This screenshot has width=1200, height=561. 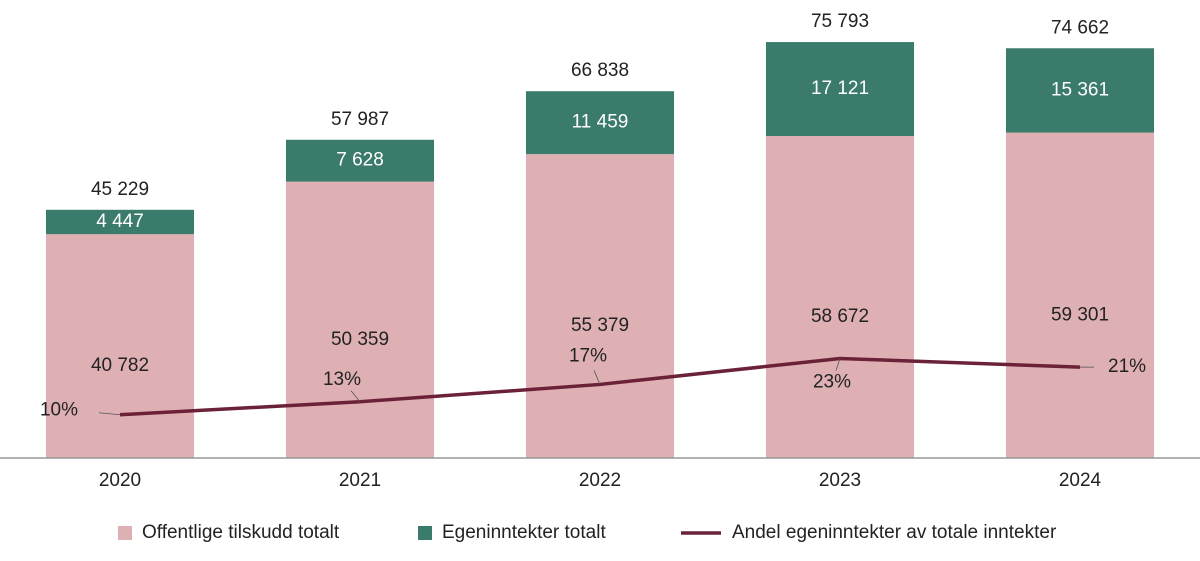 What do you see at coordinates (588, 355) in the screenshot?
I see `line-label: 17%` at bounding box center [588, 355].